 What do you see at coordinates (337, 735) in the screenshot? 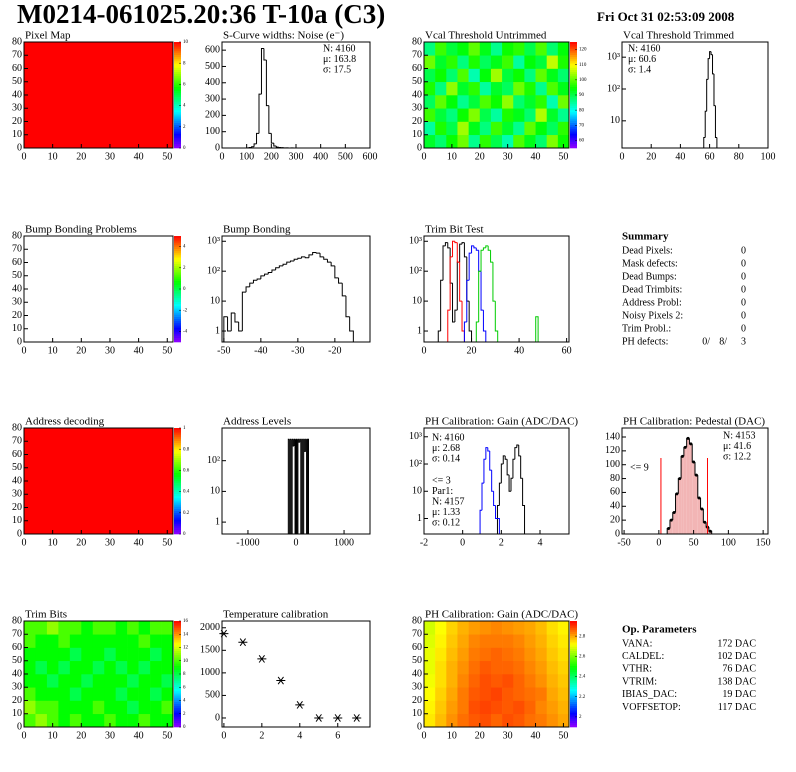
I see `x-tick-label: 6` at bounding box center [337, 735].